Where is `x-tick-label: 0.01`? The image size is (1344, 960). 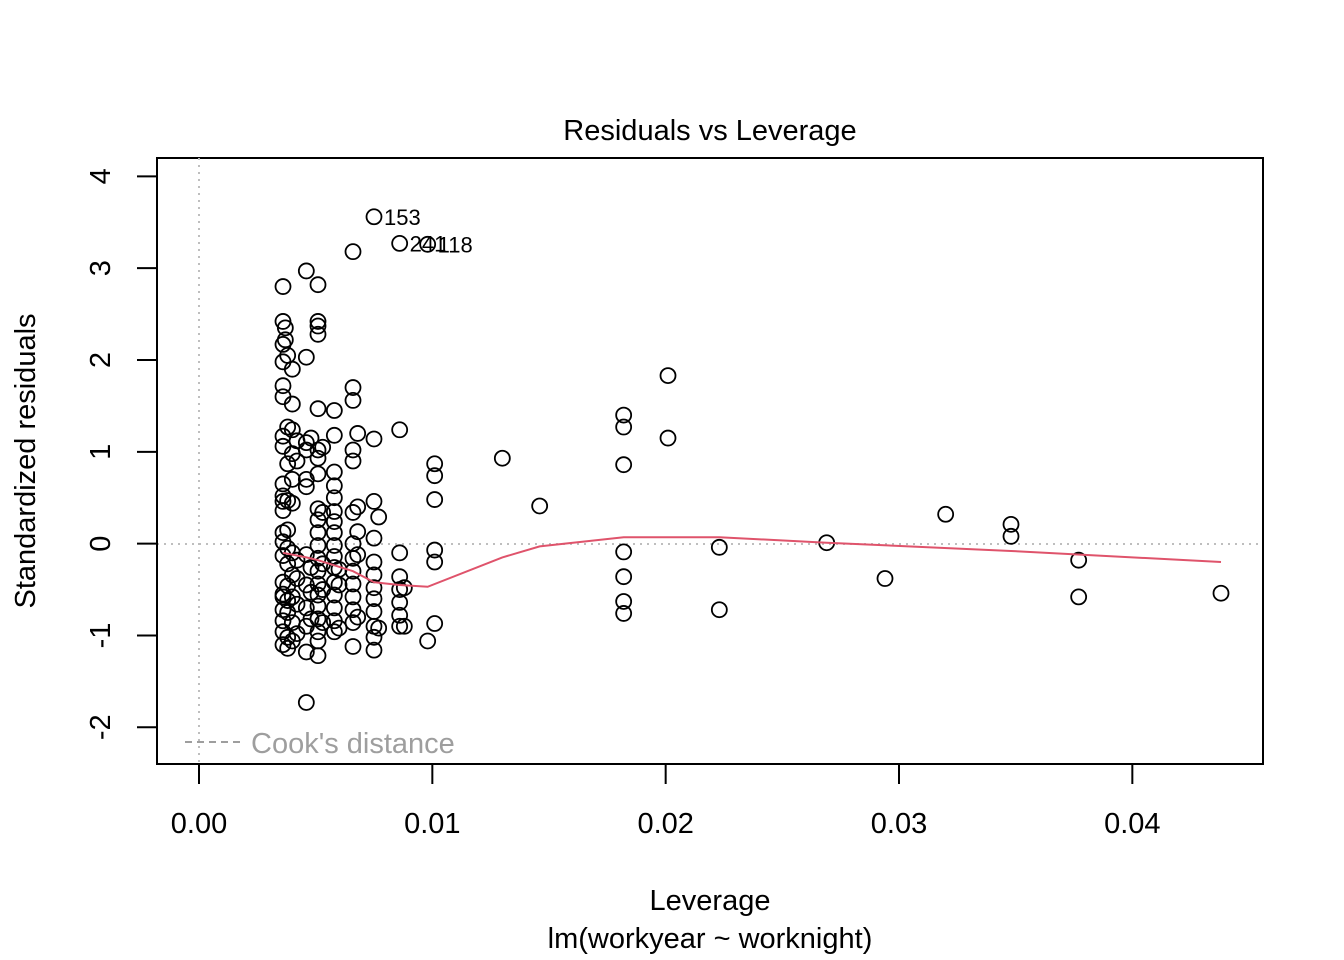
x-tick-label: 0.01 is located at coordinates (432, 824).